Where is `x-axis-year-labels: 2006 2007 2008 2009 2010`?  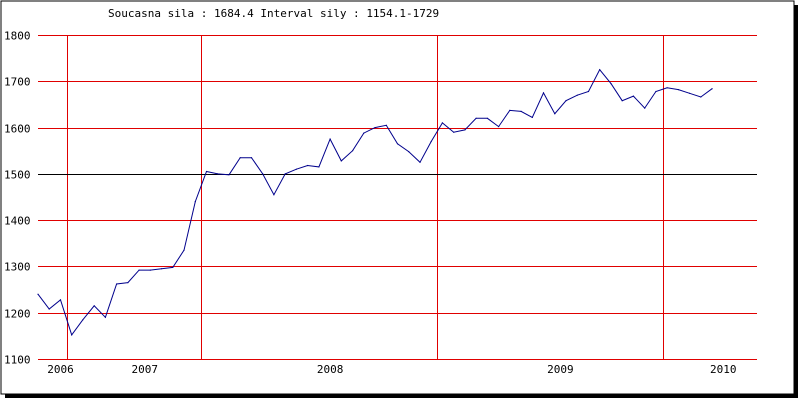 x-axis-year-labels: 2006 2007 2008 2009 2010 is located at coordinates (391, 369).